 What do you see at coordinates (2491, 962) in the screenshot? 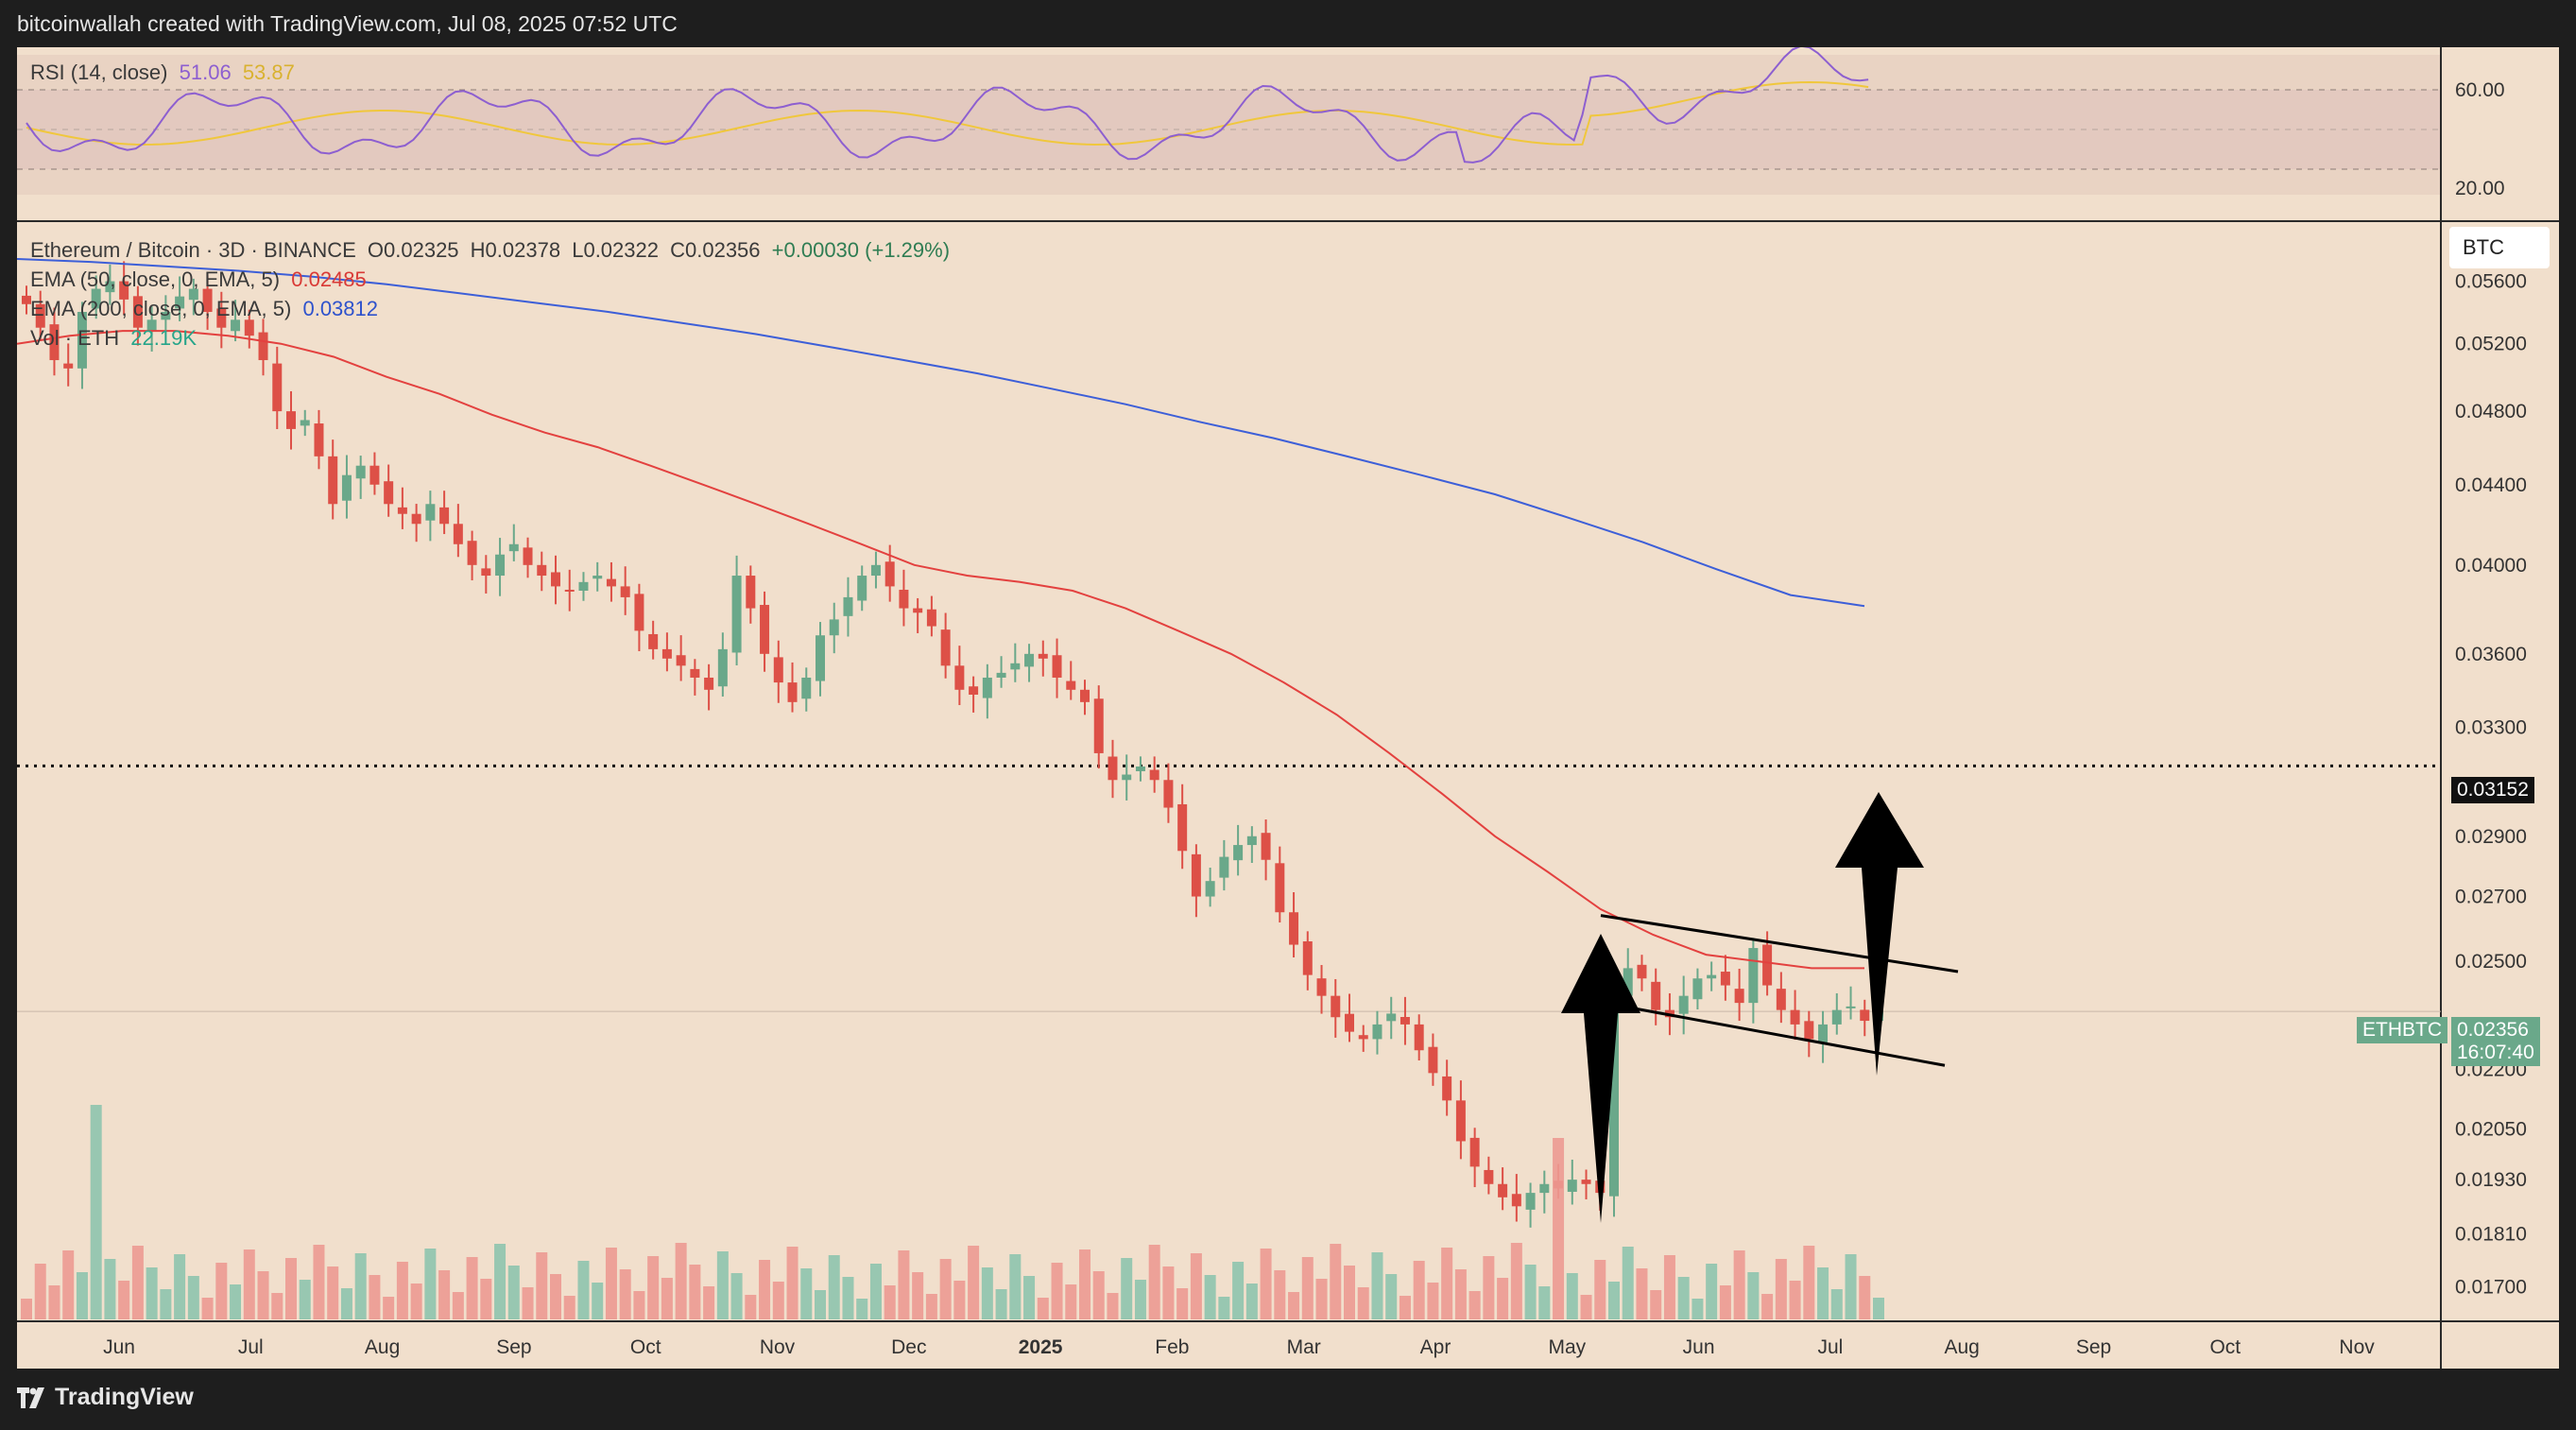
I see `price-tick-label: 0.02500` at bounding box center [2491, 962].